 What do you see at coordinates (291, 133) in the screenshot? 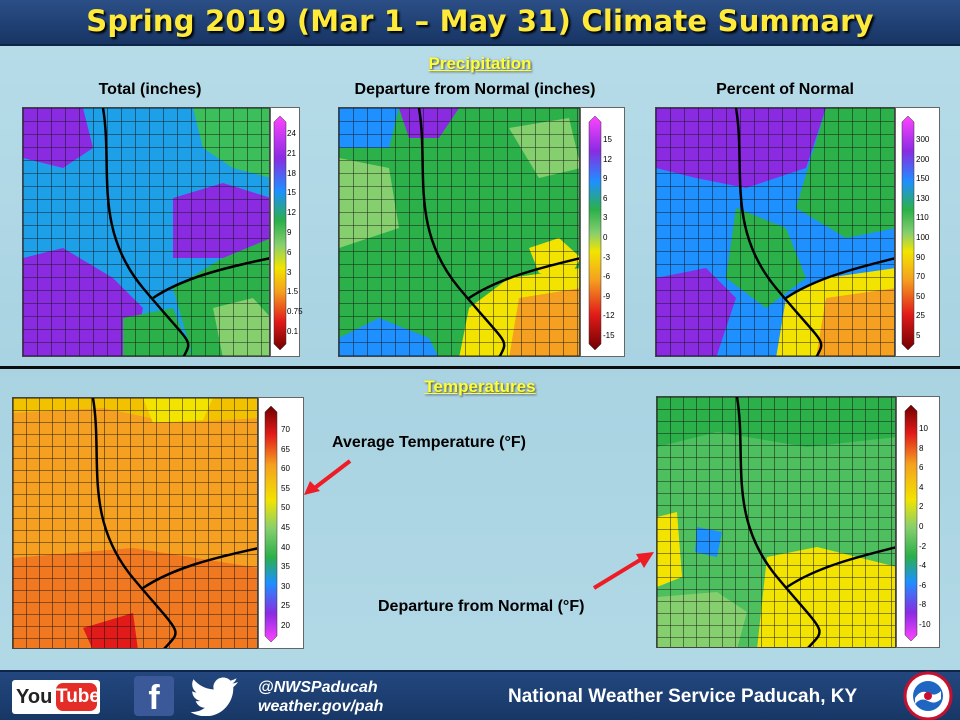
I see `legend-tick: 24` at bounding box center [291, 133].